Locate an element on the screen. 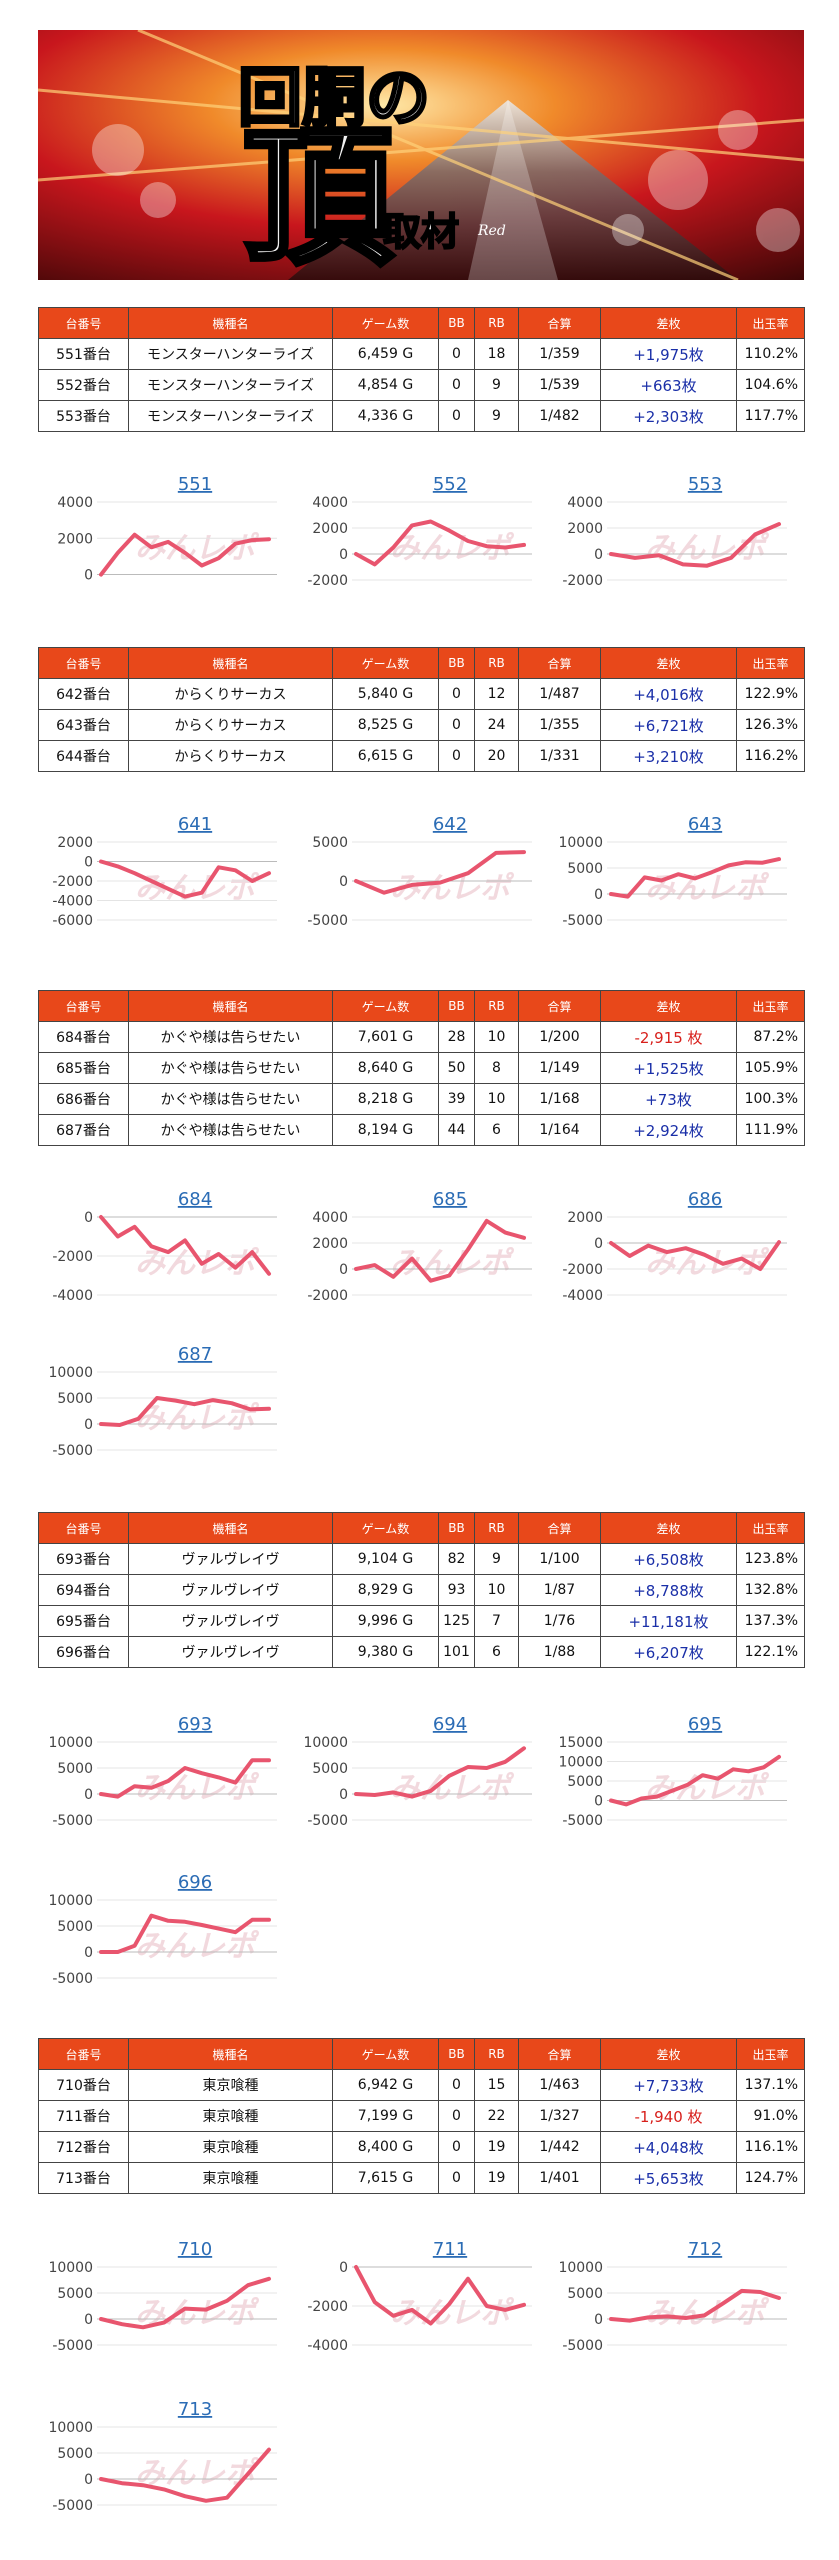 The height and width of the screenshot is (2560, 839). chart-title: 693 is located at coordinates (195, 1724).